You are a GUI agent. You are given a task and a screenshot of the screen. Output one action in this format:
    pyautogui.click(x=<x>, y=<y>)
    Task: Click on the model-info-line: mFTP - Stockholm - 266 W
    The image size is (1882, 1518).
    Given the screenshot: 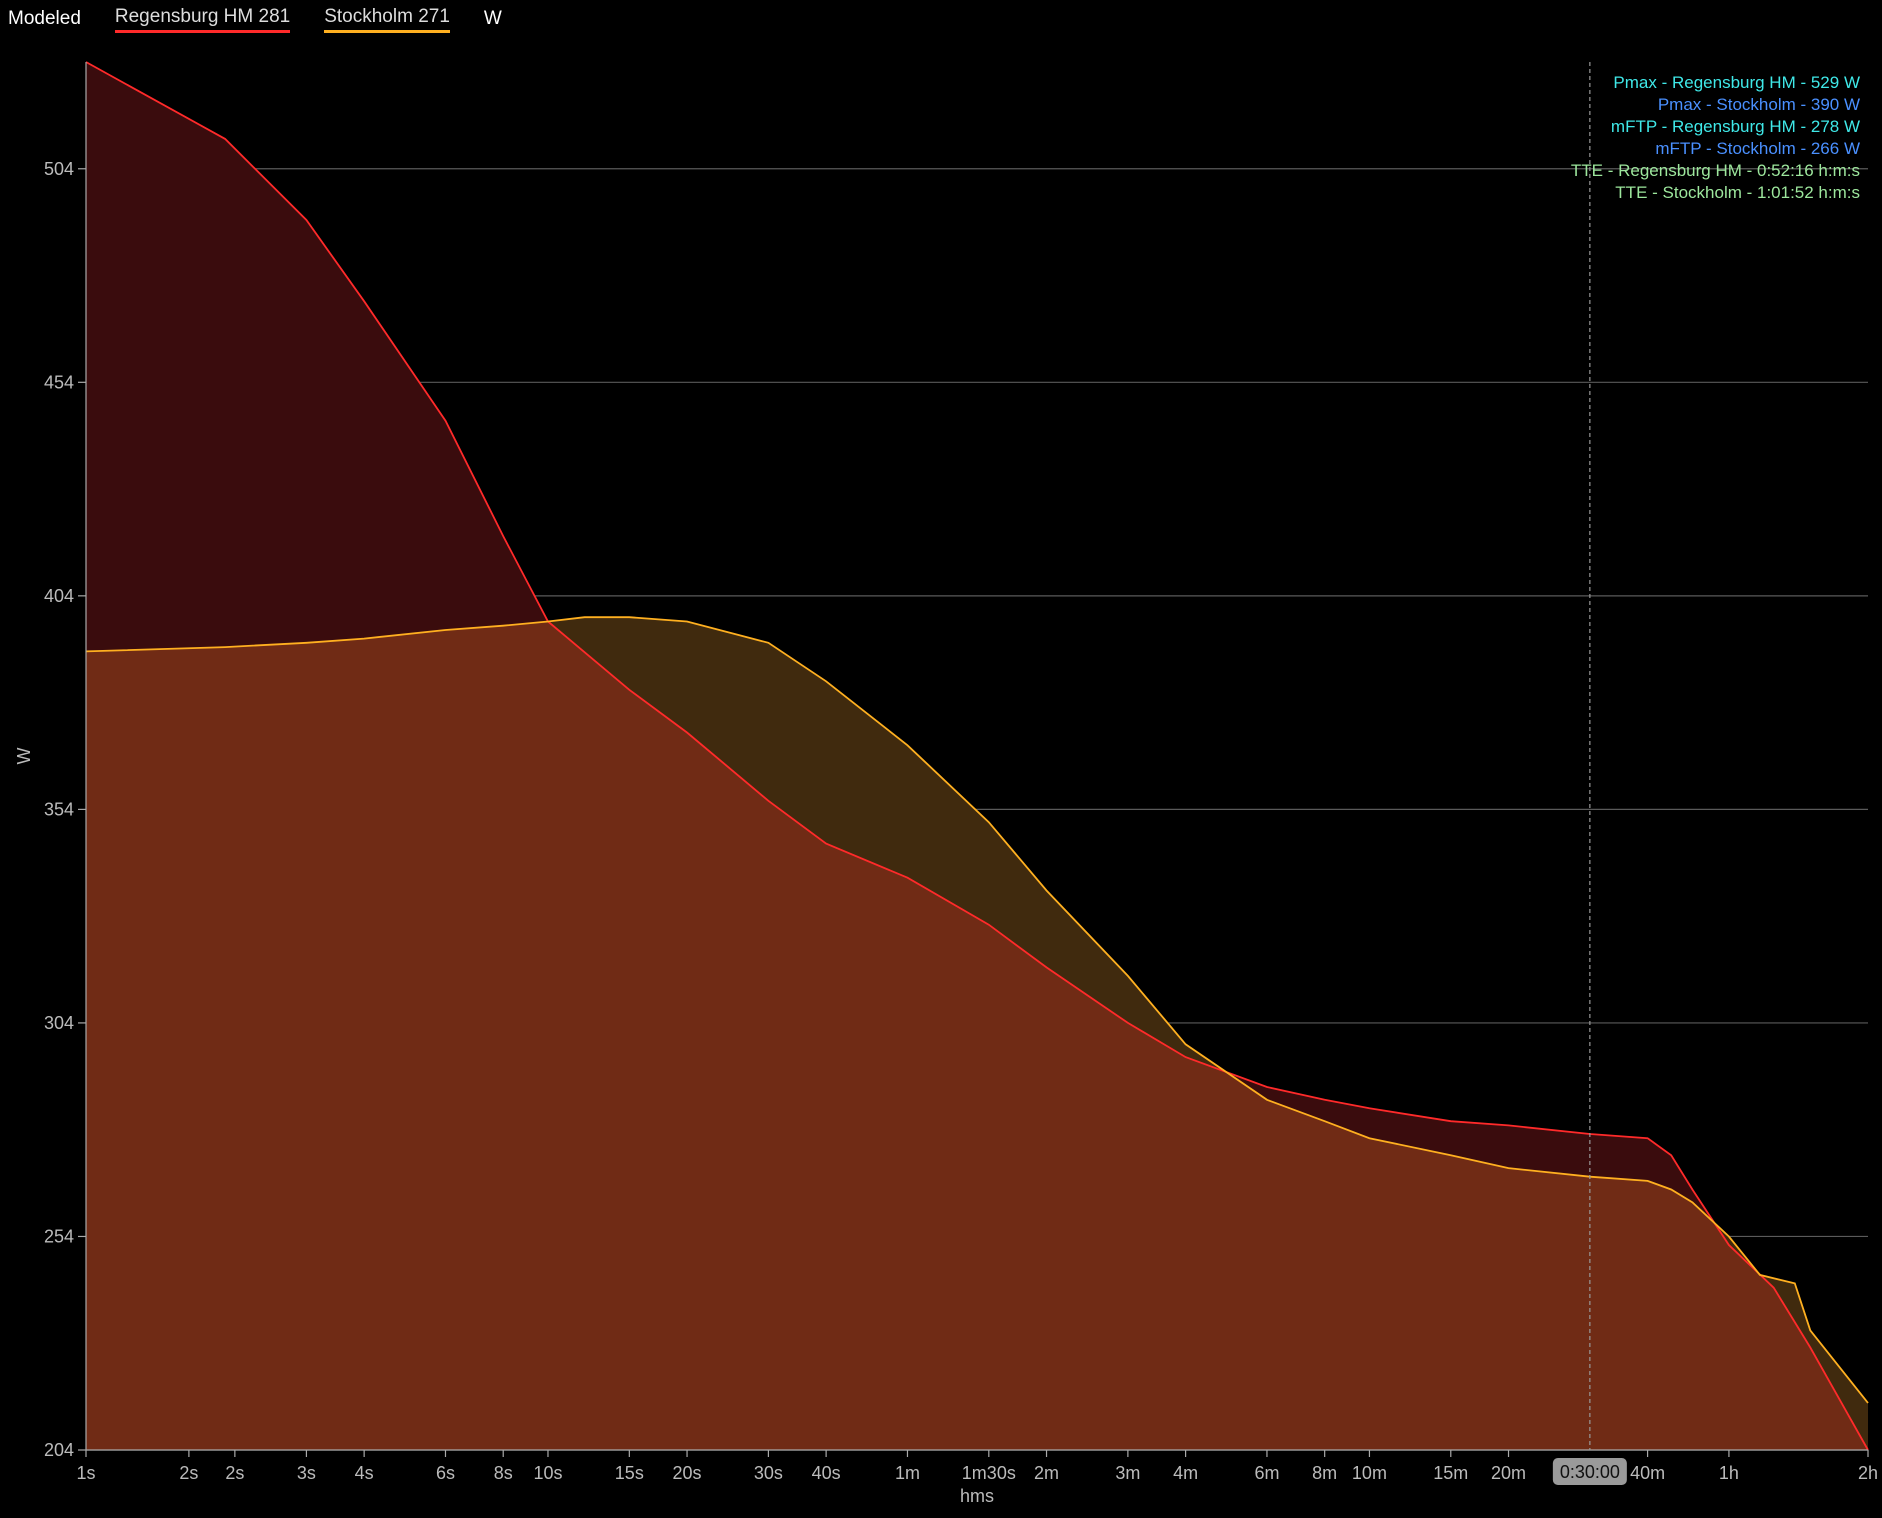 What is the action you would take?
    pyautogui.click(x=1757, y=148)
    